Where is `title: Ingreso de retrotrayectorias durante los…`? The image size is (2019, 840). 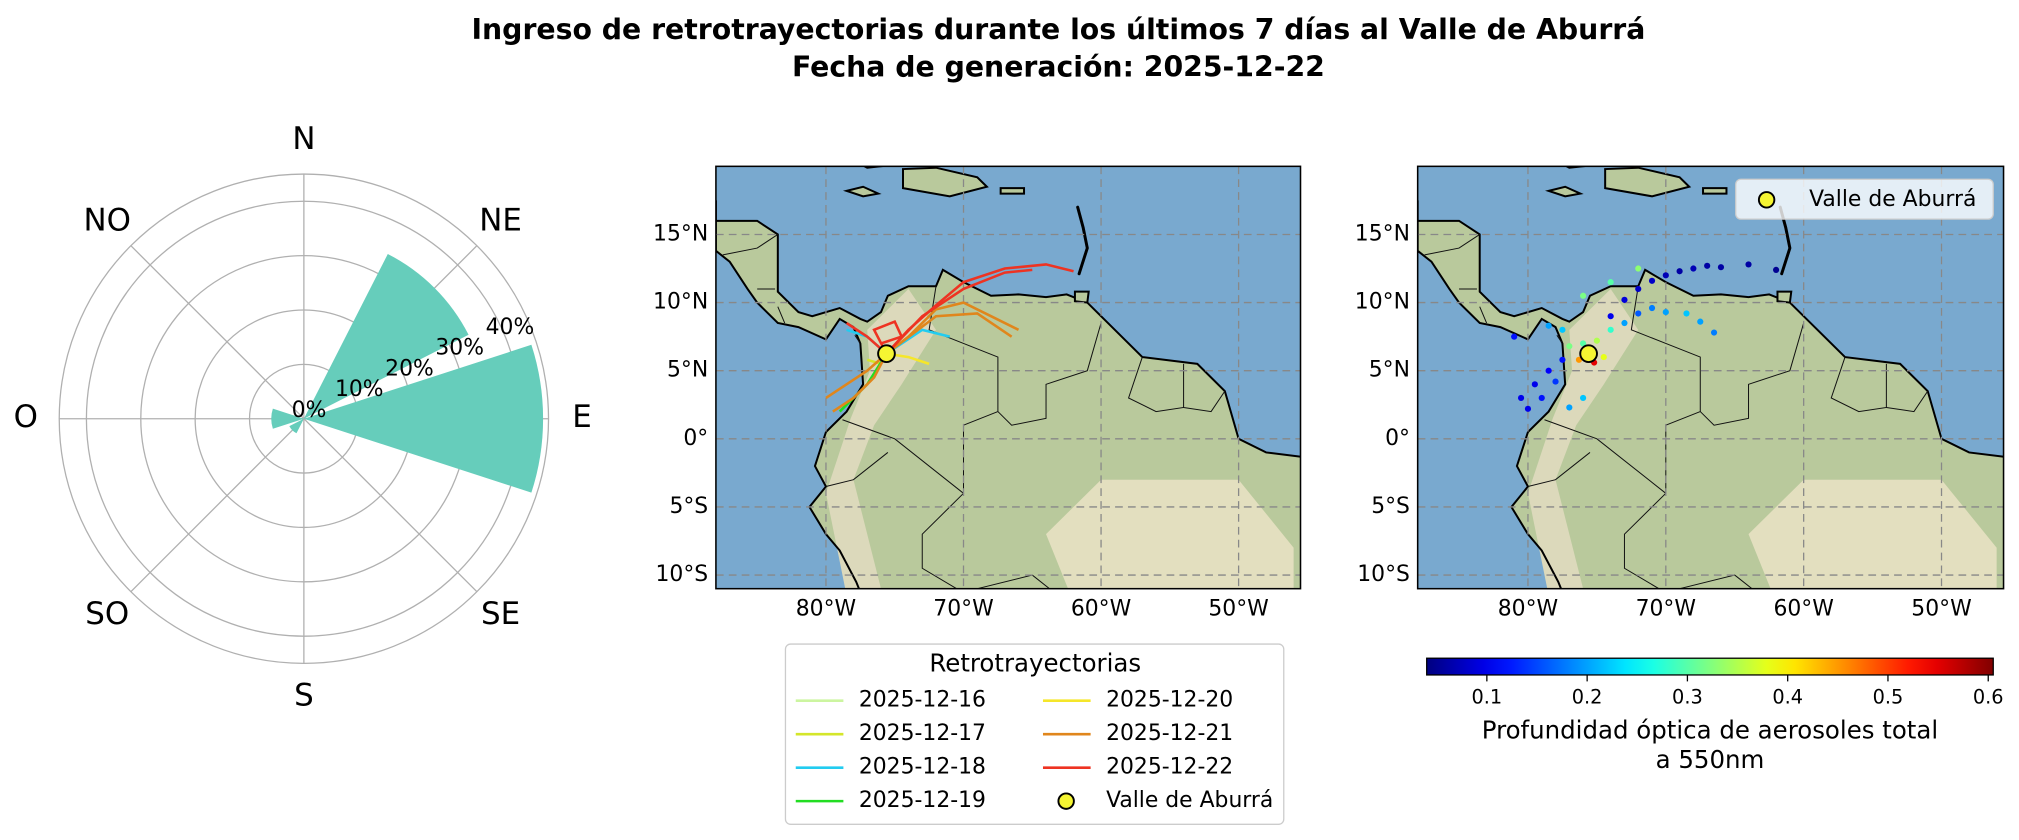 title: Ingreso de retrotrayectorias durante los… is located at coordinates (1058, 29).